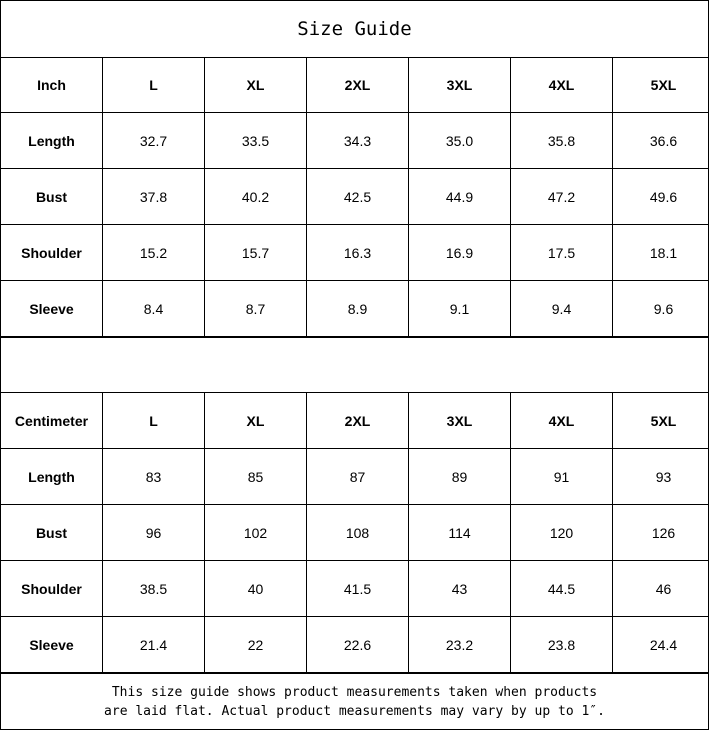 This screenshot has width=709, height=730. Describe the element at coordinates (255, 532) in the screenshot. I see `measurement-cell: 102` at that location.